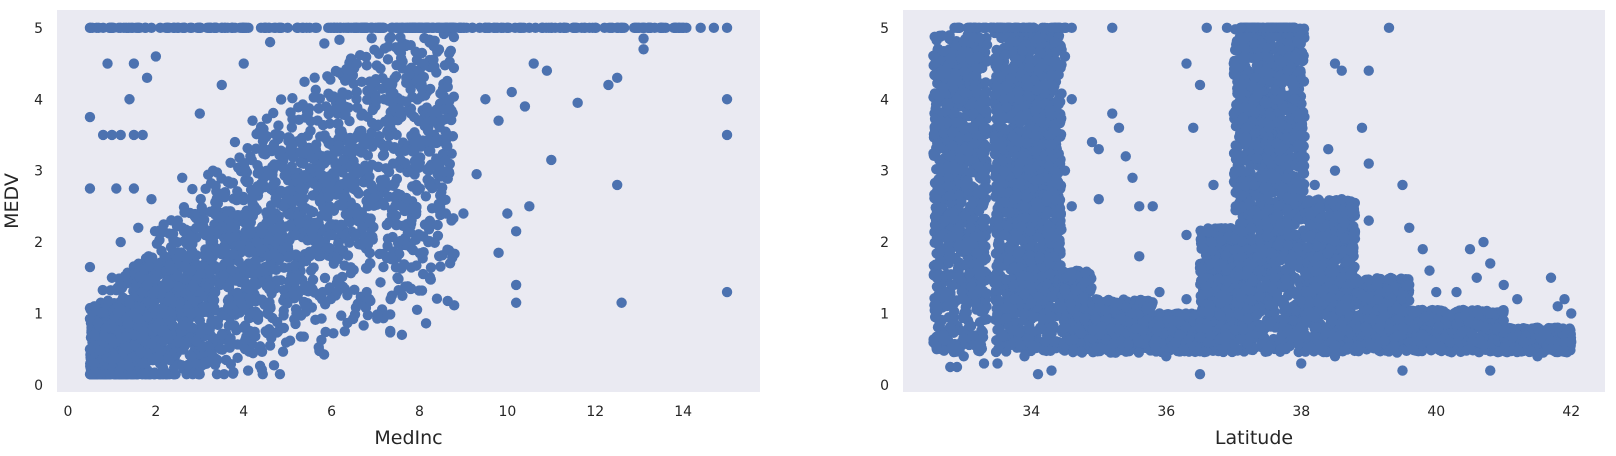 The width and height of the screenshot is (1616, 456). I want to click on y-tick-label: 1, so click(884, 314).